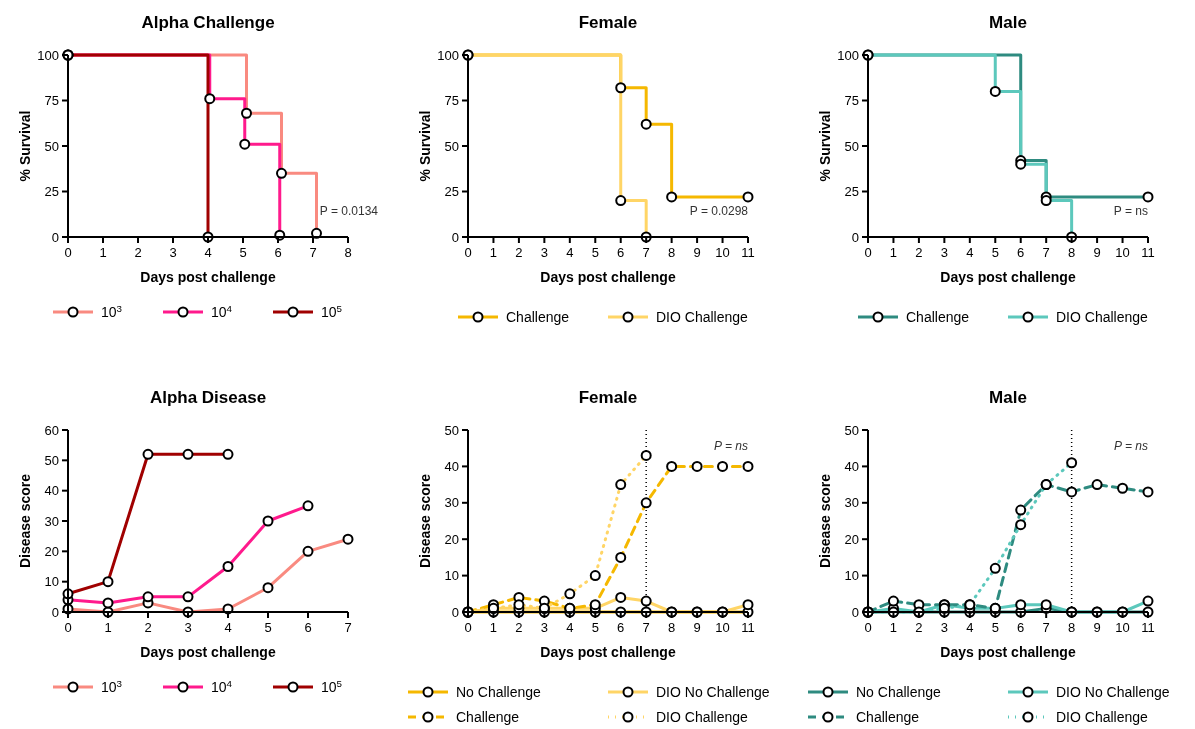  Describe the element at coordinates (899, 692) in the screenshot. I see `legend-label: No Challenge` at that location.